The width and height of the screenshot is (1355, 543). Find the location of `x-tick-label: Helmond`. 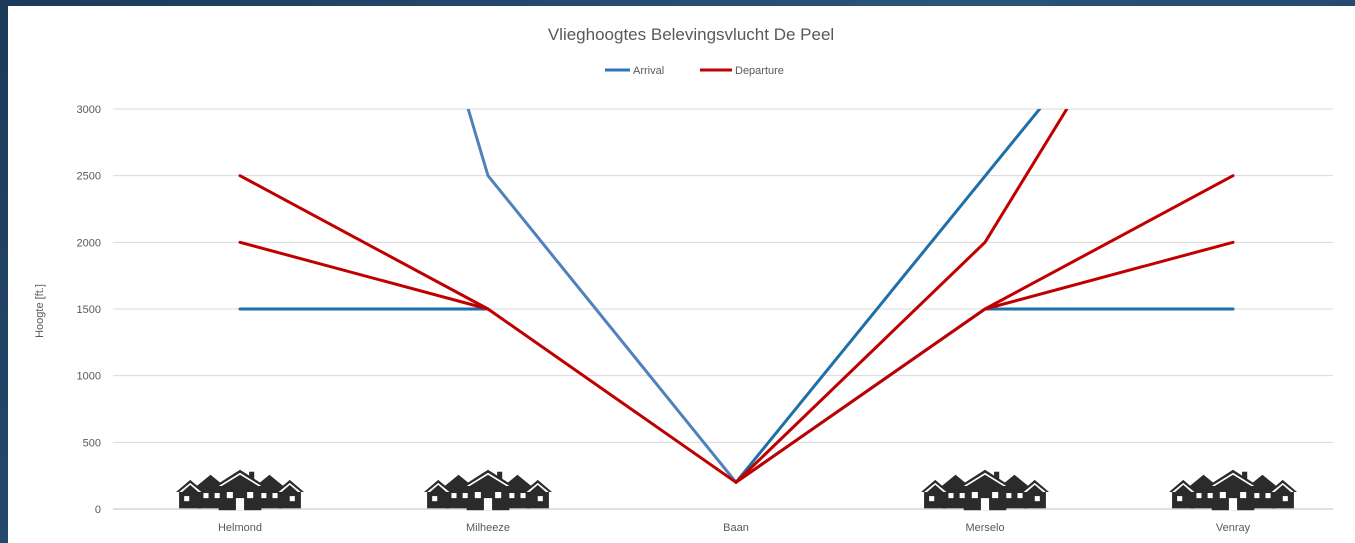

x-tick-label: Helmond is located at coordinates (240, 528).